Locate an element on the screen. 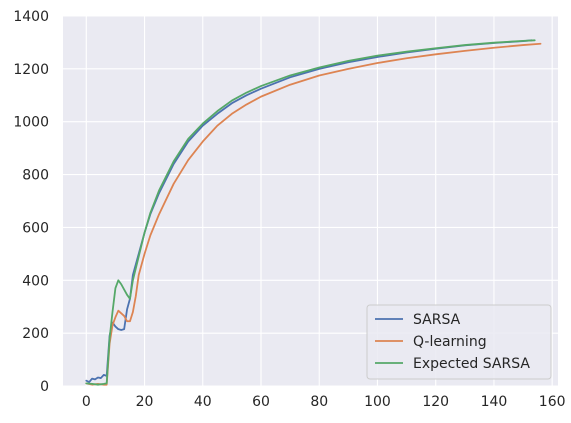  x-tick-label: 100 is located at coordinates (377, 402).